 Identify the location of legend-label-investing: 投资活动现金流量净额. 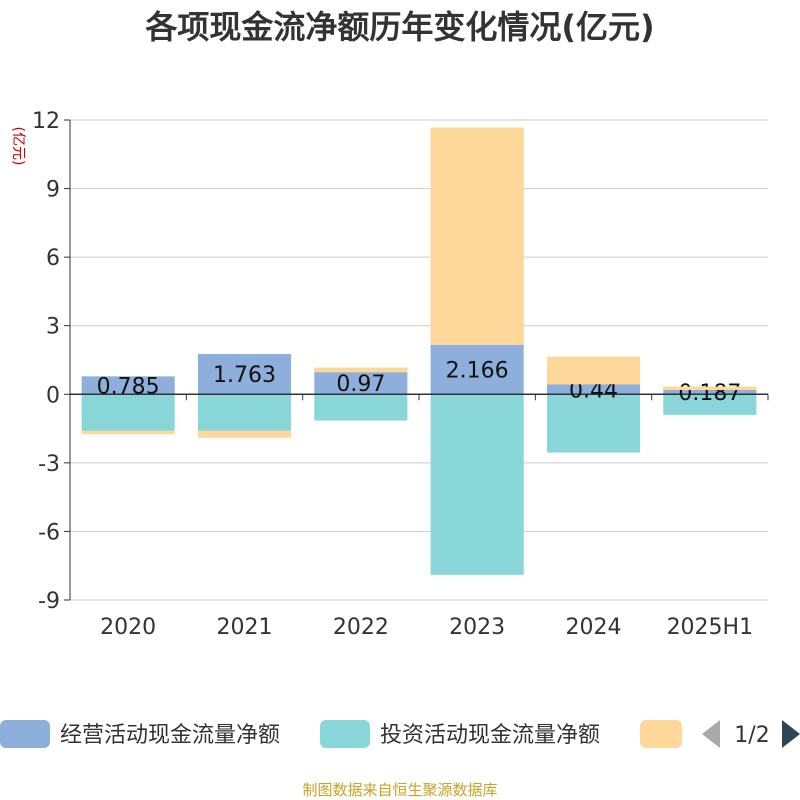
(490, 735).